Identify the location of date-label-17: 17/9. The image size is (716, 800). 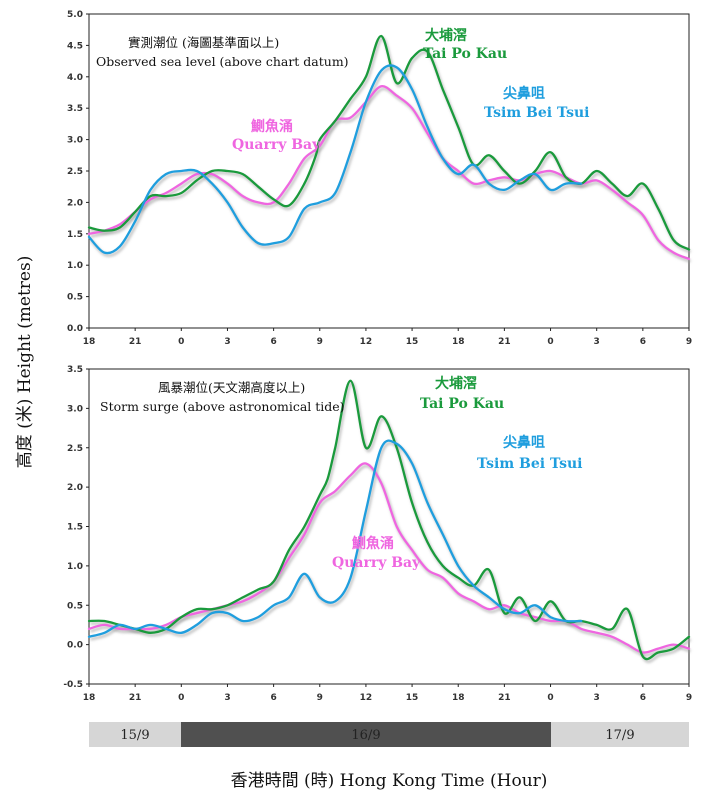
(619, 735).